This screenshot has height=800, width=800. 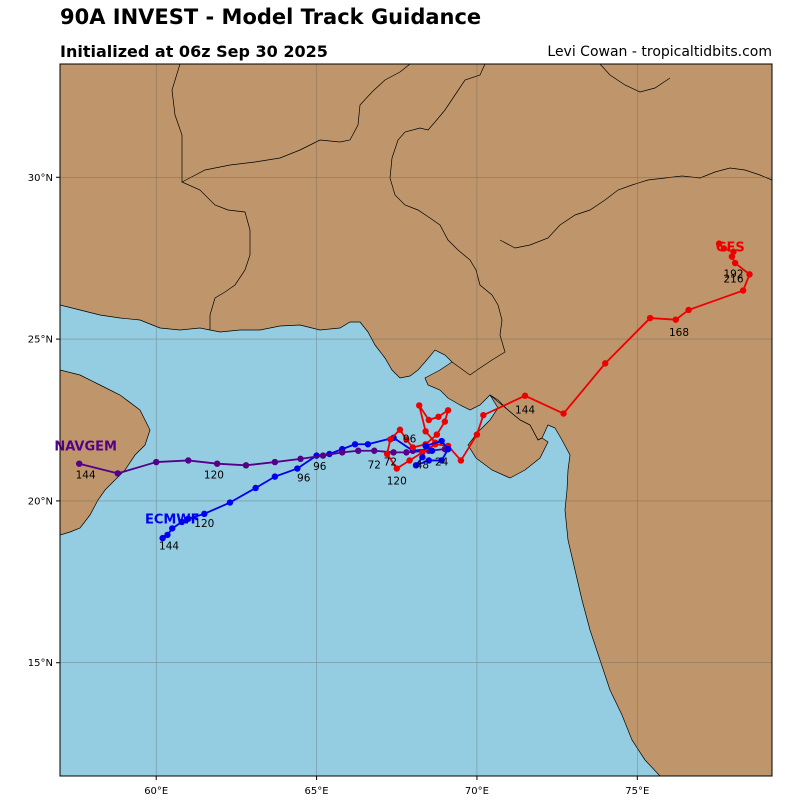 I want to click on lat-tick-label: 30°N, so click(x=40, y=178).